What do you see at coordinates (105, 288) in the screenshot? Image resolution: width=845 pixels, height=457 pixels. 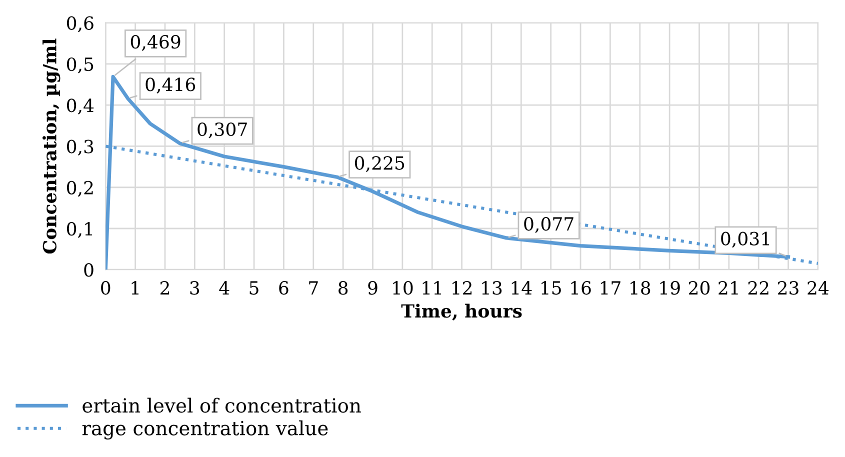 I see `x-tick-label: 0` at bounding box center [105, 288].